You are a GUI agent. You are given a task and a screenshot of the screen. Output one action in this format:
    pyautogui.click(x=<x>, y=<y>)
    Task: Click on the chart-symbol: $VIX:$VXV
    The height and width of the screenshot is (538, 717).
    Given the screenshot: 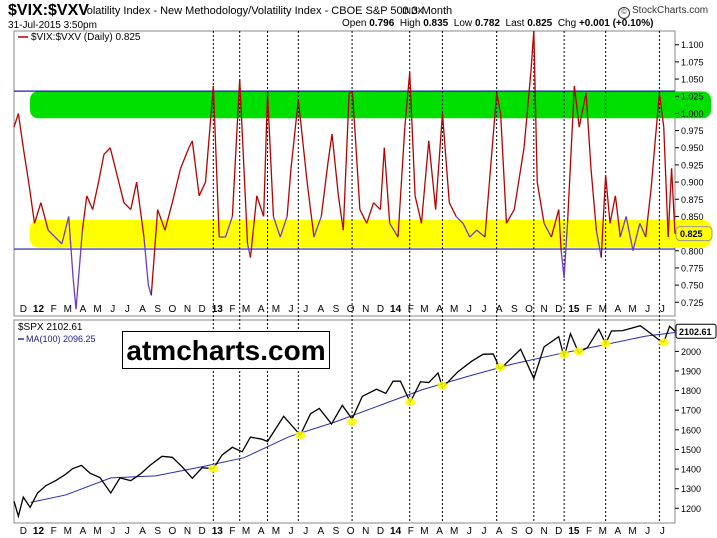 What is the action you would take?
    pyautogui.click(x=48, y=10)
    